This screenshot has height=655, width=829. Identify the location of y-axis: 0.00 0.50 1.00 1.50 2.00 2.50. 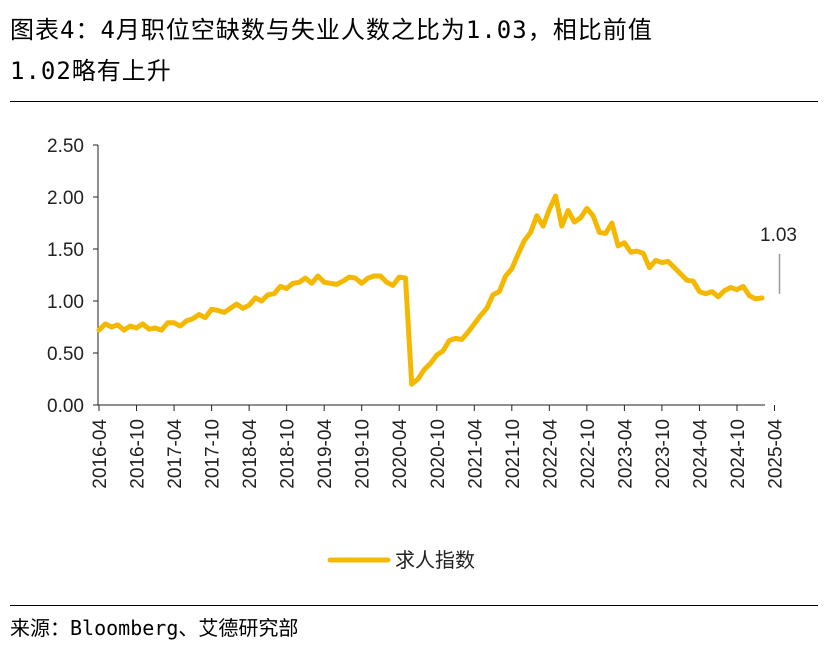
(73, 276).